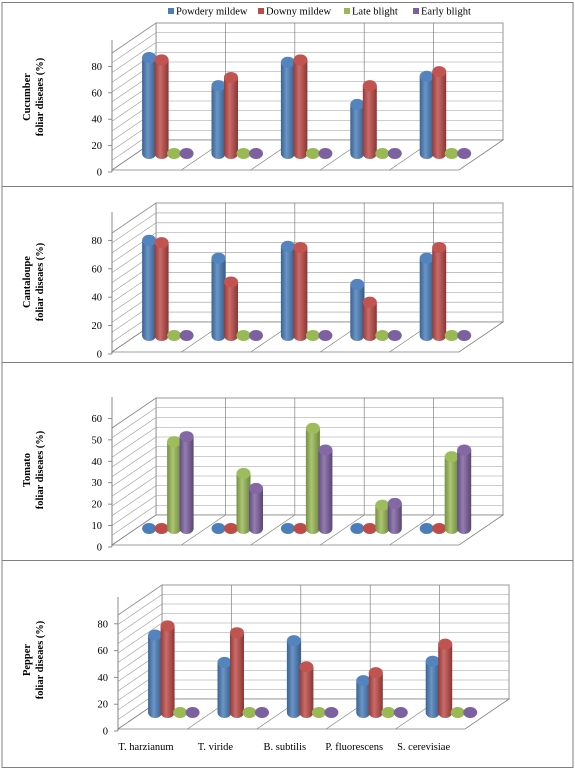 The width and height of the screenshot is (575, 769). Describe the element at coordinates (34, 96) in the screenshot. I see `y-axis-title: Cucumber foliar diseaes (%)` at that location.